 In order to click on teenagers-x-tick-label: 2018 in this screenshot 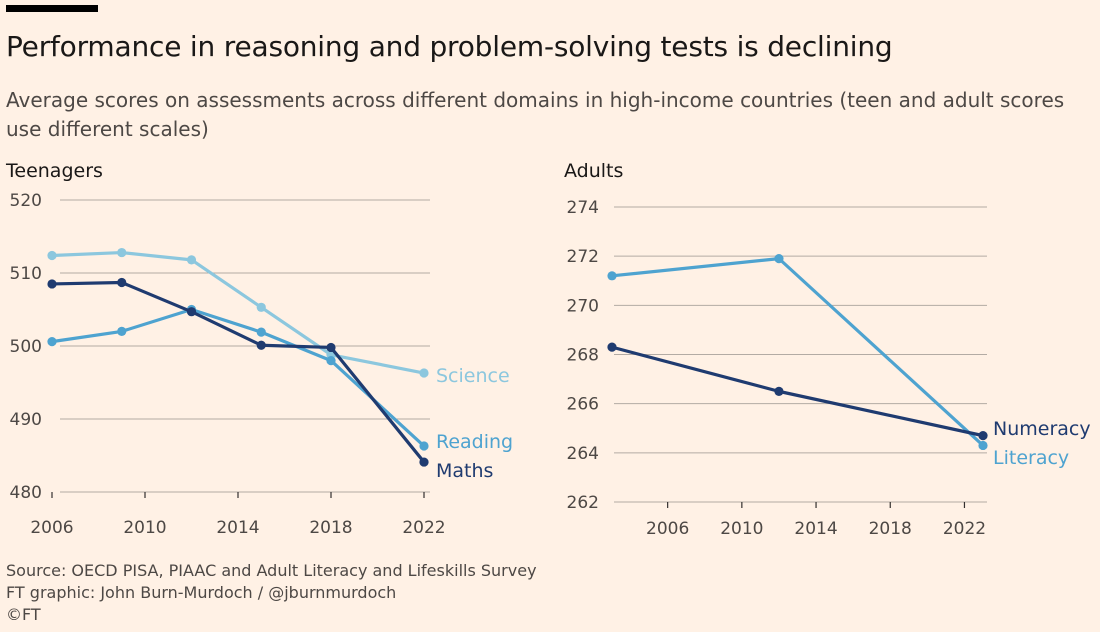, I will do `click(330, 528)`.